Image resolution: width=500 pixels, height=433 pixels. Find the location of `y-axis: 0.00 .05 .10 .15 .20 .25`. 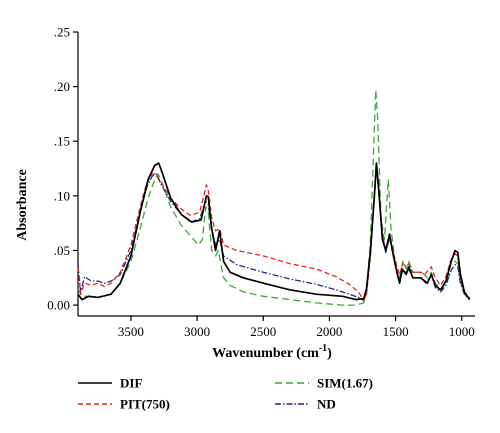

y-axis: 0.00 .05 .10 .15 .20 .25 is located at coordinates (63, 170).